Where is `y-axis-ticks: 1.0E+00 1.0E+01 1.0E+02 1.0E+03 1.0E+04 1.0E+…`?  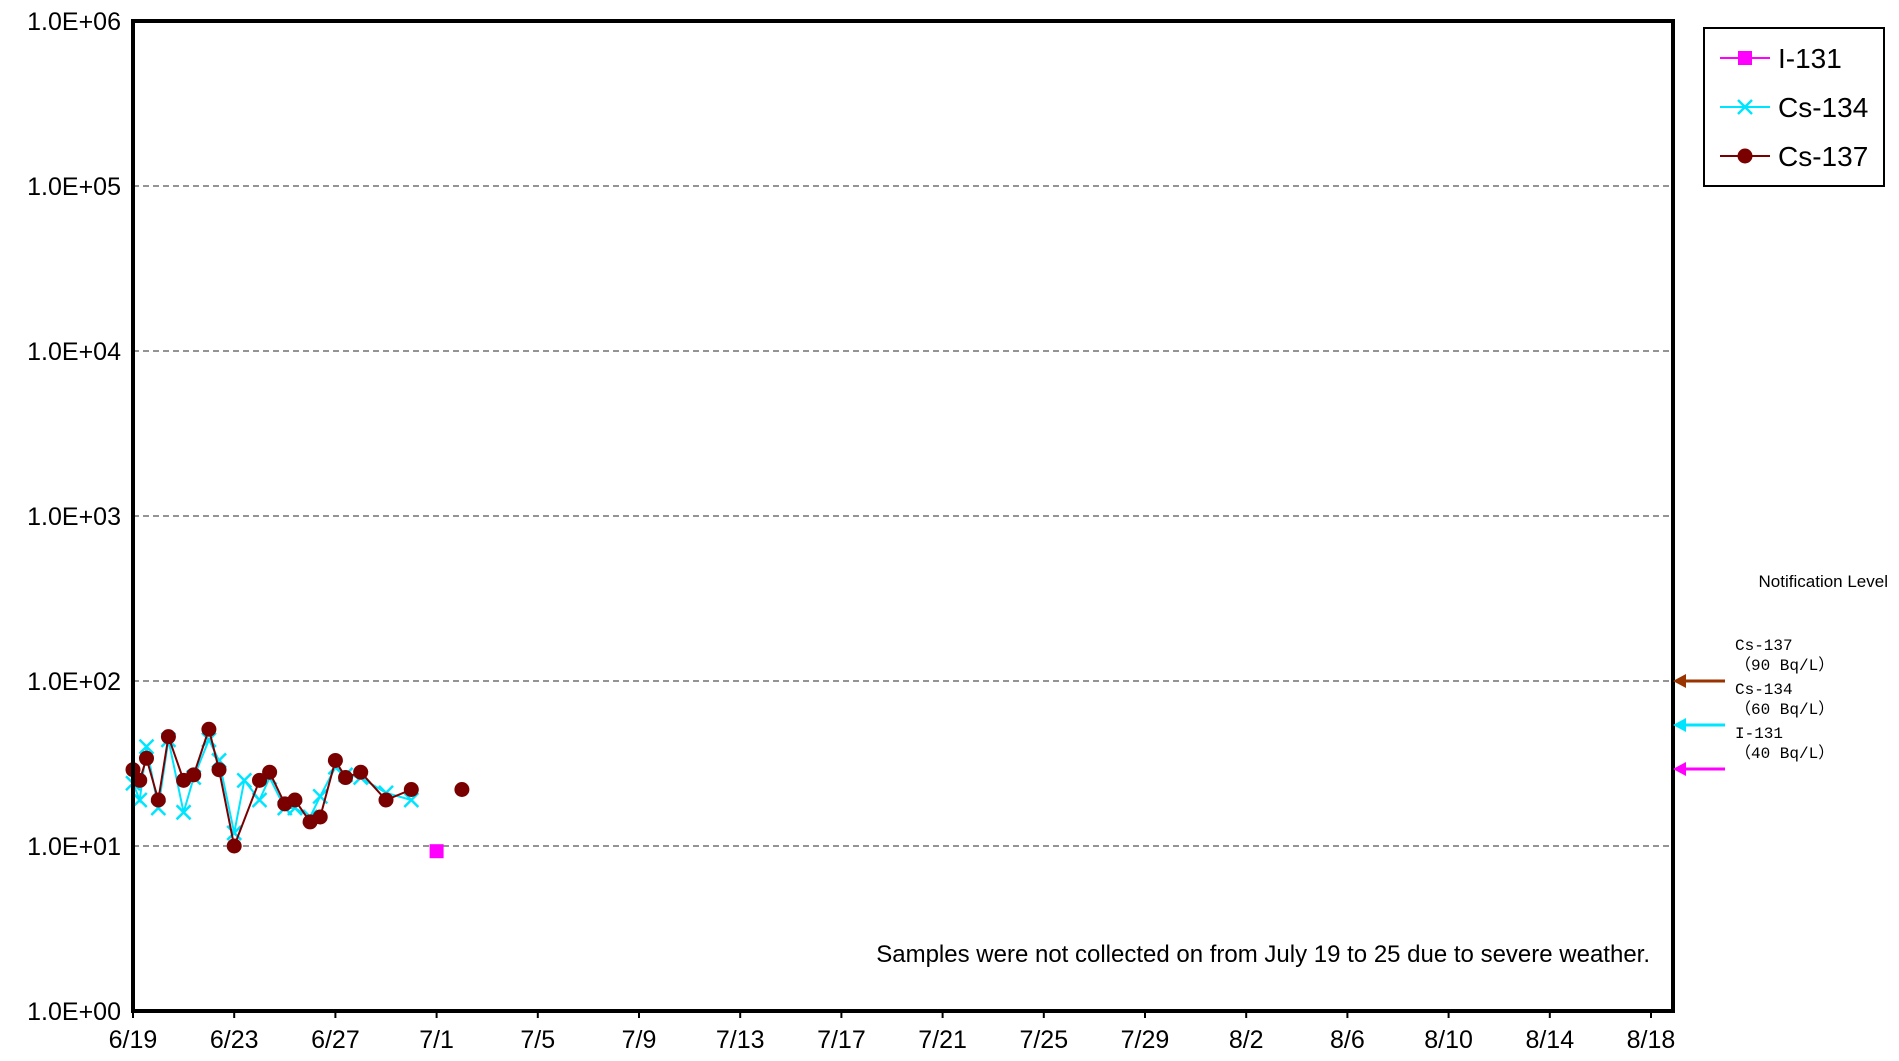
y-axis-ticks: 1.0E+00 1.0E+01 1.0E+02 1.0E+03 1.0E+04 1.0E+… is located at coordinates (74, 517).